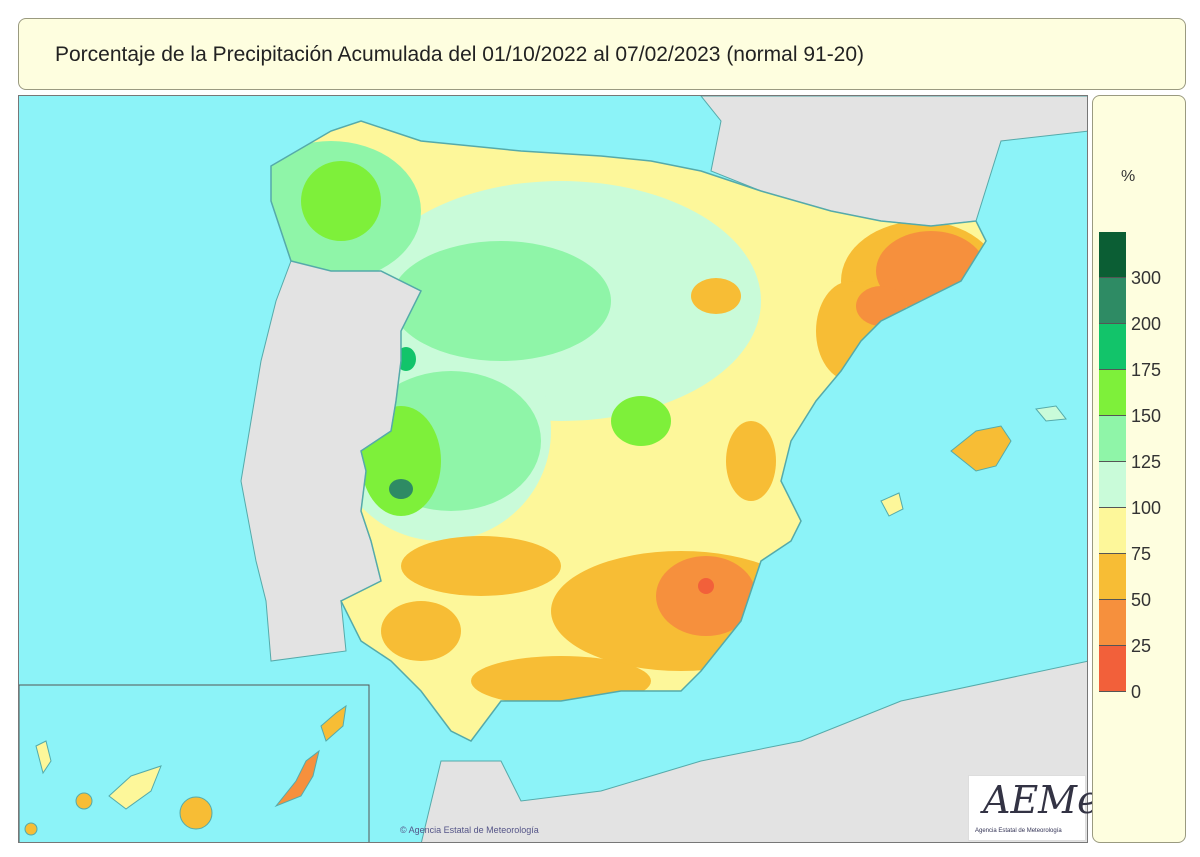  Describe the element at coordinates (1141, 646) in the screenshot. I see `legend-tick-label: 25` at that location.